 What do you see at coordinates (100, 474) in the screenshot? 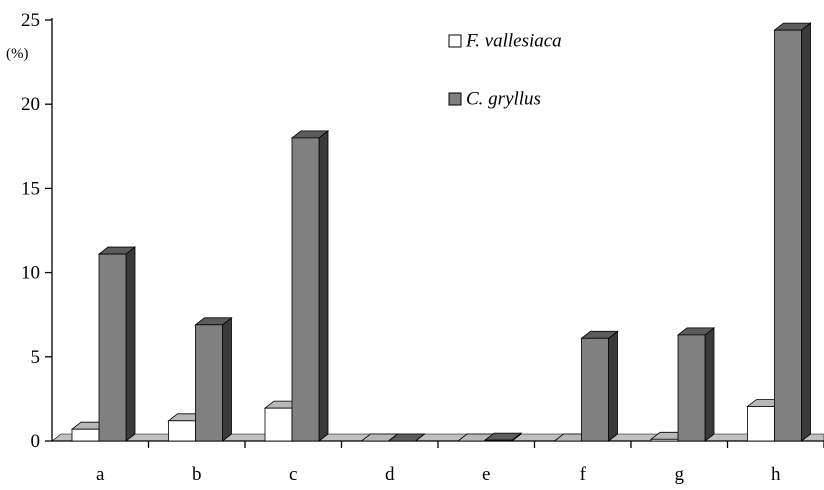
I see `x-tick-label: a` at bounding box center [100, 474].